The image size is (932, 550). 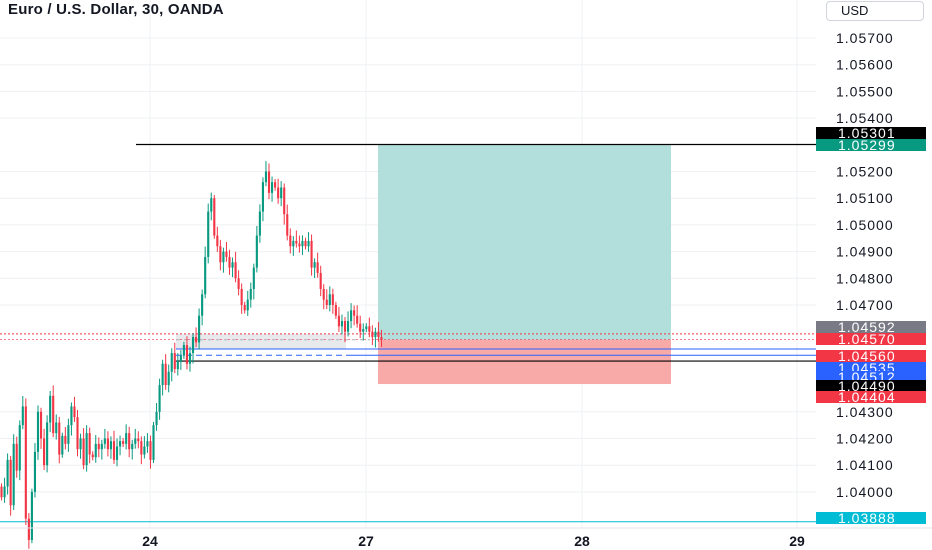 What do you see at coordinates (867, 327) in the screenshot?
I see `price-badge-label: 1.04592` at bounding box center [867, 327].